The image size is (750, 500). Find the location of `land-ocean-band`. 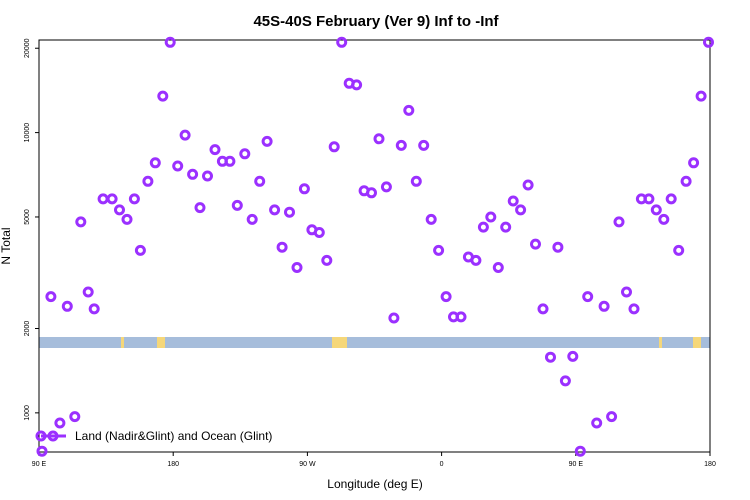

land-ocean-band is located at coordinates (374, 342).